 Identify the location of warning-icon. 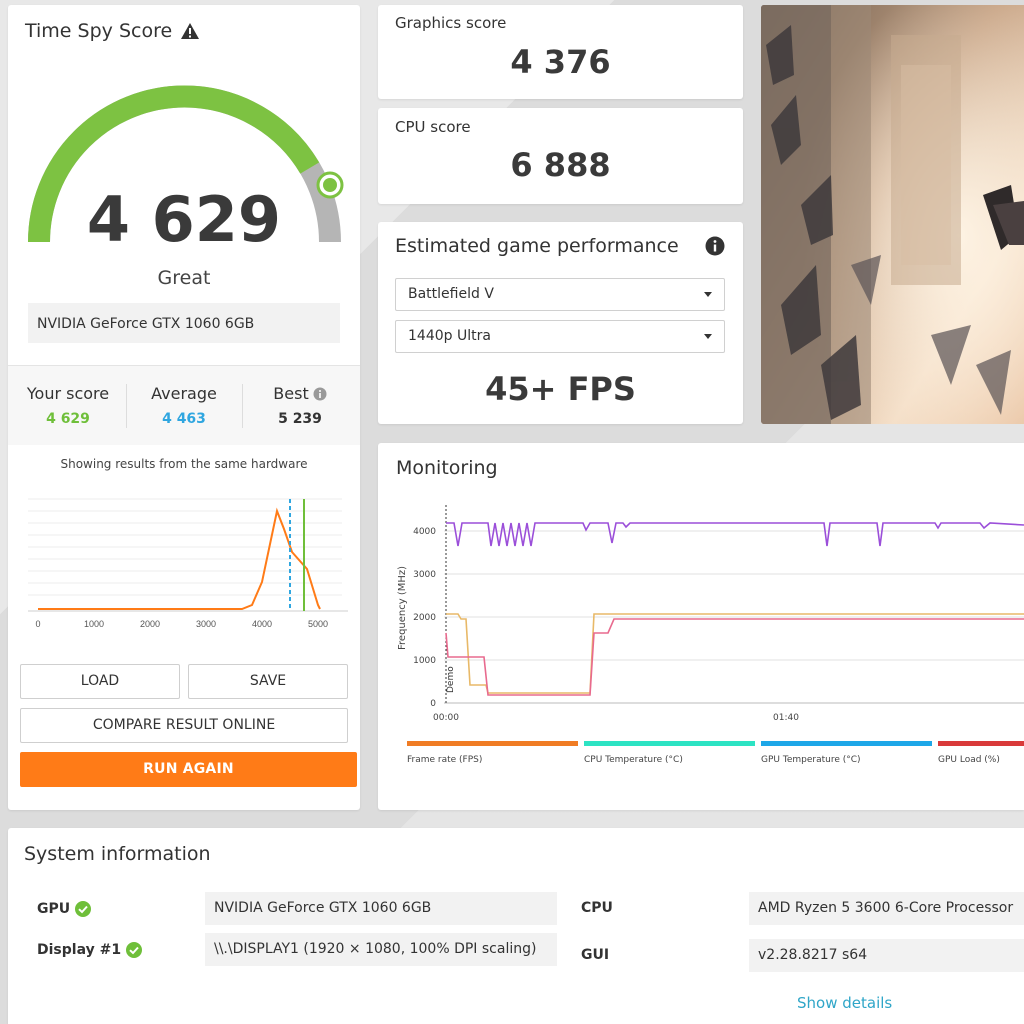
(190, 31).